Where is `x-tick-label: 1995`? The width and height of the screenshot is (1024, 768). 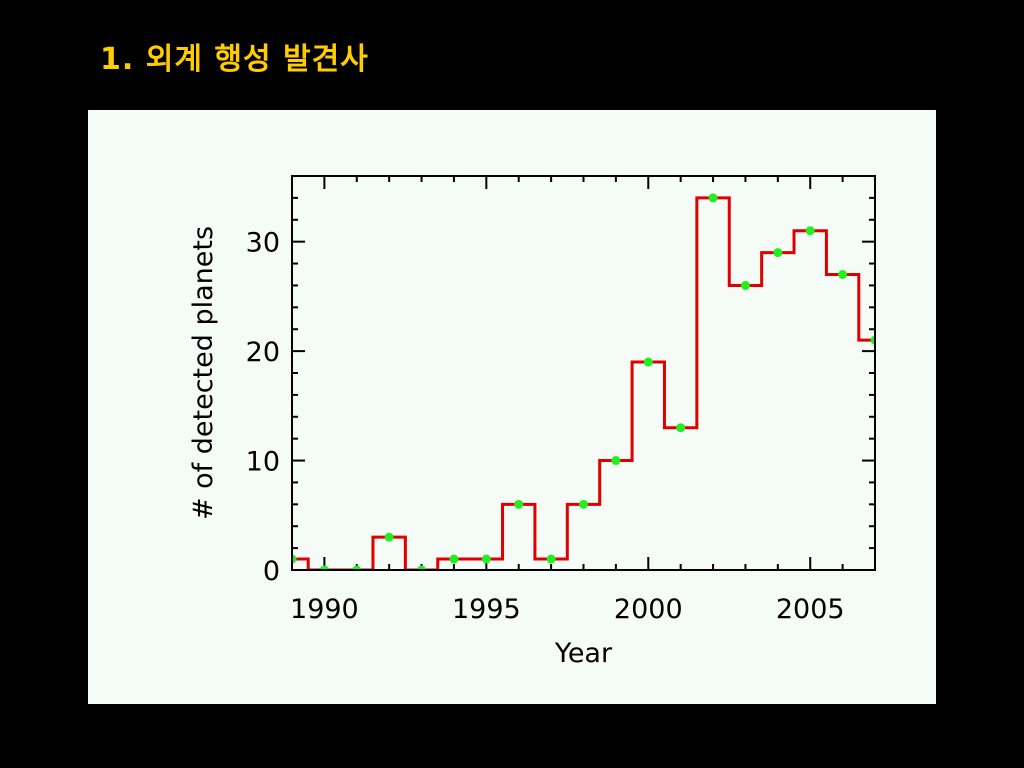
x-tick-label: 1995 is located at coordinates (486, 609).